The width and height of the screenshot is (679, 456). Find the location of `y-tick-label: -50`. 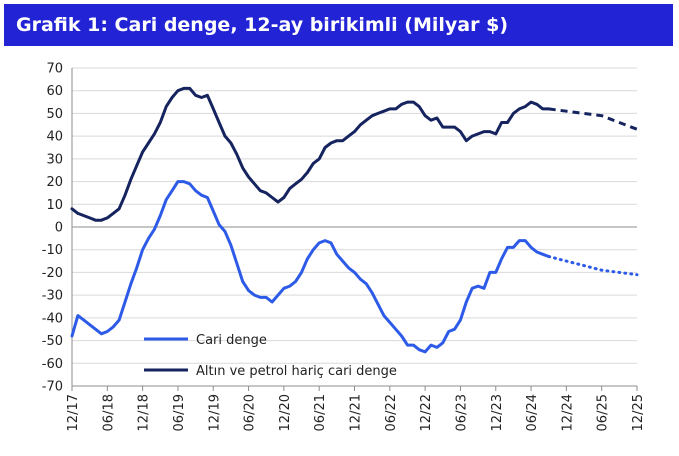

y-tick-label: -50 is located at coordinates (52, 341).